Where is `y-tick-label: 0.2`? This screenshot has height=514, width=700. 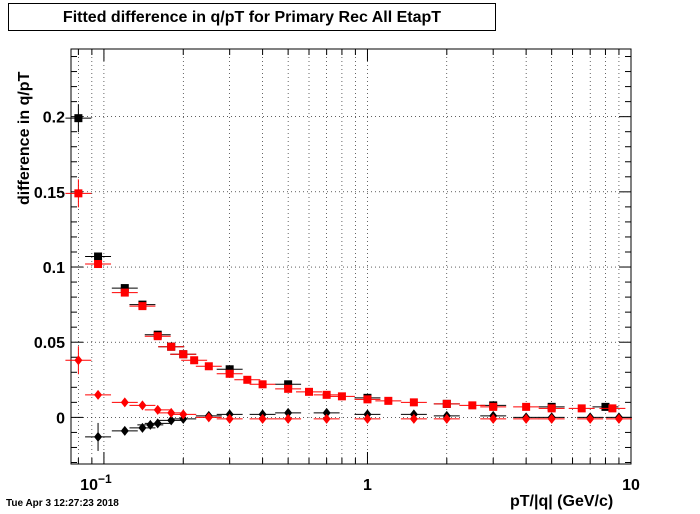 y-tick-label: 0.2 is located at coordinates (54, 118).